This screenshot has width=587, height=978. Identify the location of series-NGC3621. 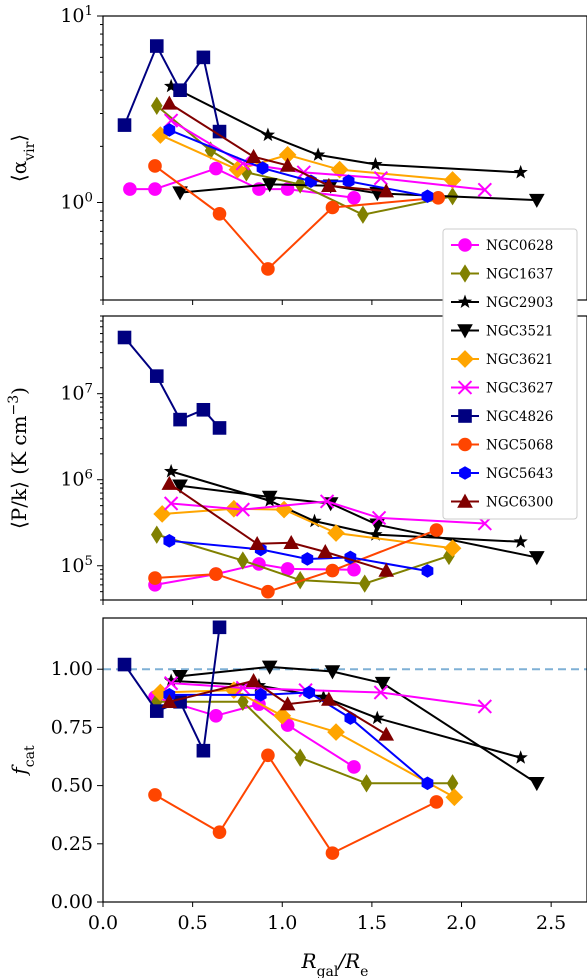
(307, 744).